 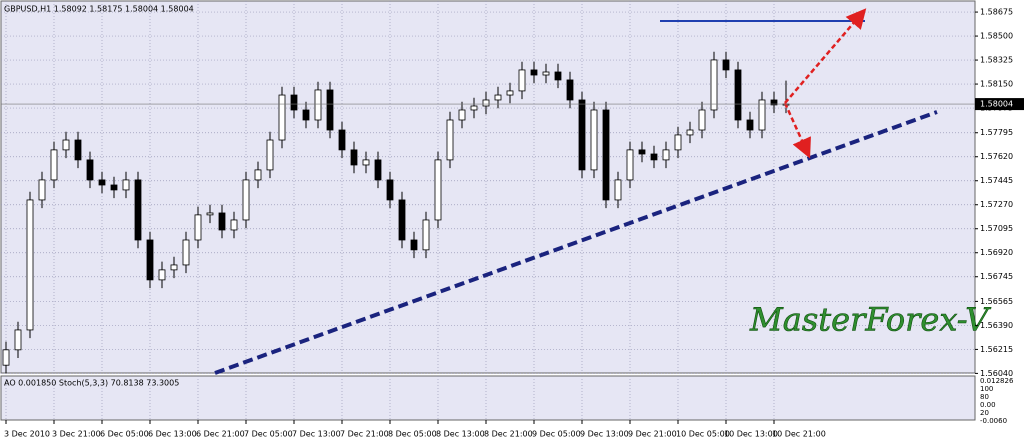 What do you see at coordinates (996, 84) in the screenshot?
I see `y-tick-label: 1.58150` at bounding box center [996, 84].